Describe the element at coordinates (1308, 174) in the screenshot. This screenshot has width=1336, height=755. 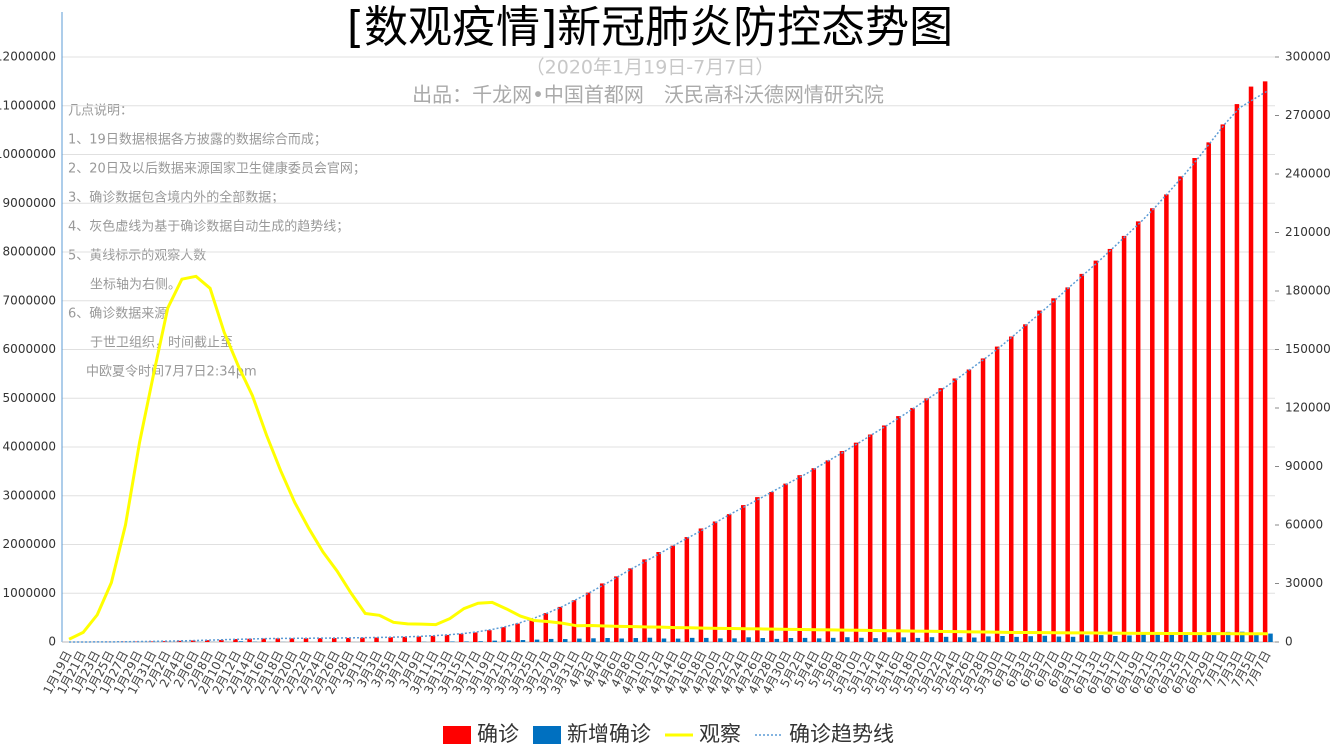
I see `y2-tick-label: 240000` at that location.